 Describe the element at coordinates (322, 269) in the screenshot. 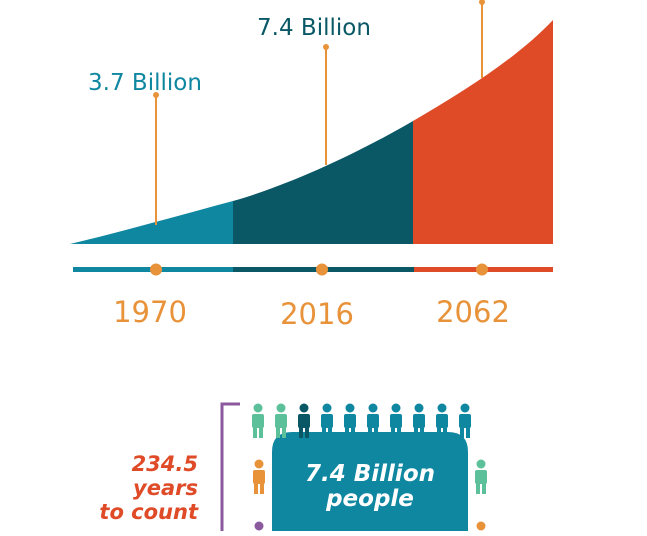

I see `timeline-dot-2016` at that location.